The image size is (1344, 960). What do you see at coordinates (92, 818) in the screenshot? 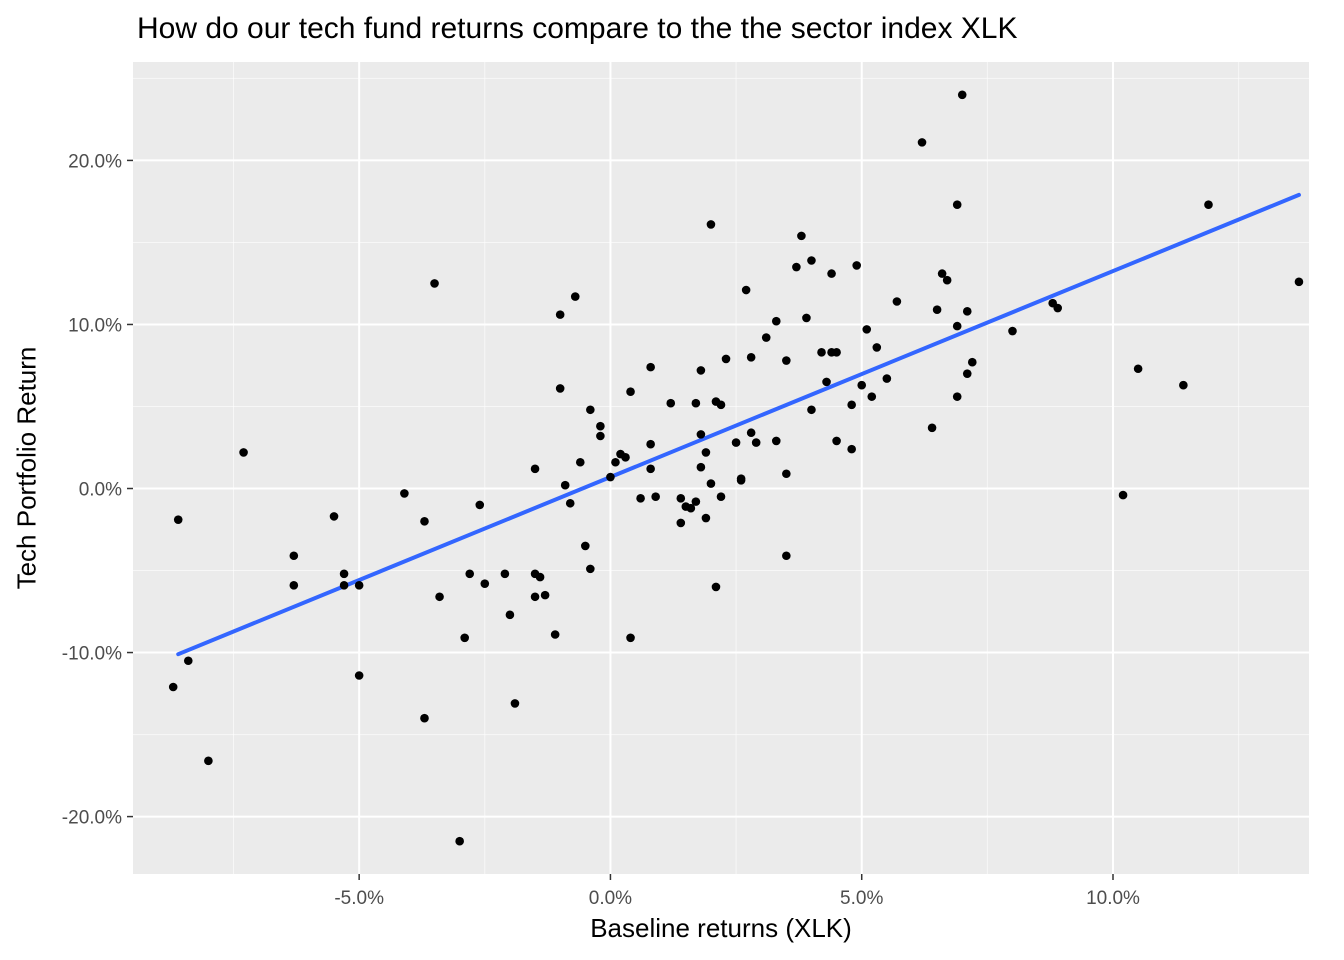
I see `y-tick-label: -20.0%` at bounding box center [92, 818].